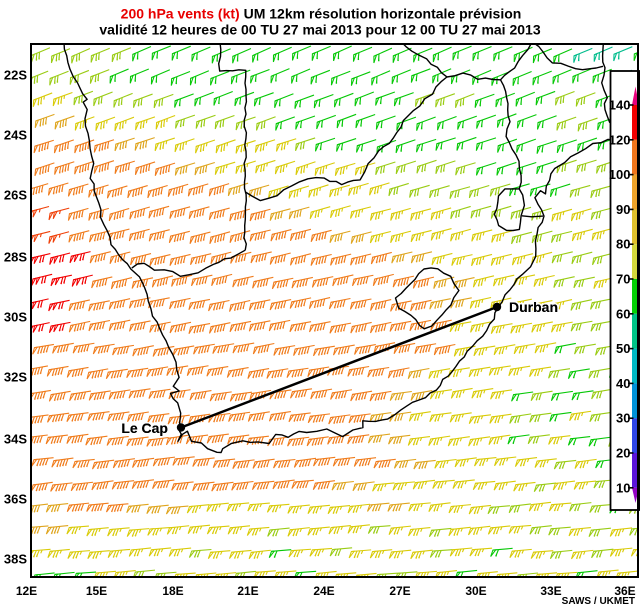  What do you see at coordinates (399, 591) in the screenshot?
I see `svg-text: 27E` at bounding box center [399, 591].